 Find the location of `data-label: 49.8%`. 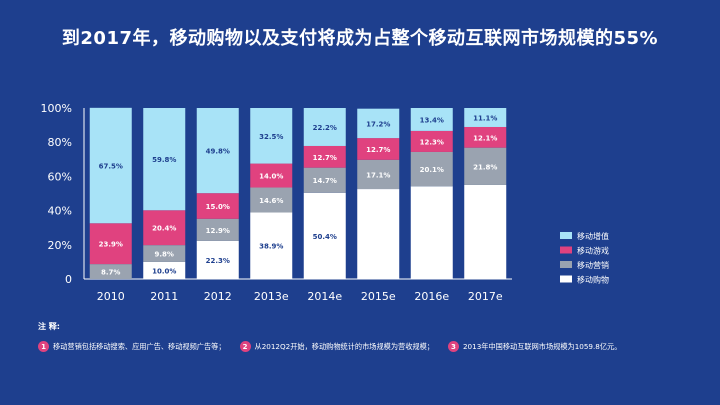

data-label: 49.8% is located at coordinates (218, 152).